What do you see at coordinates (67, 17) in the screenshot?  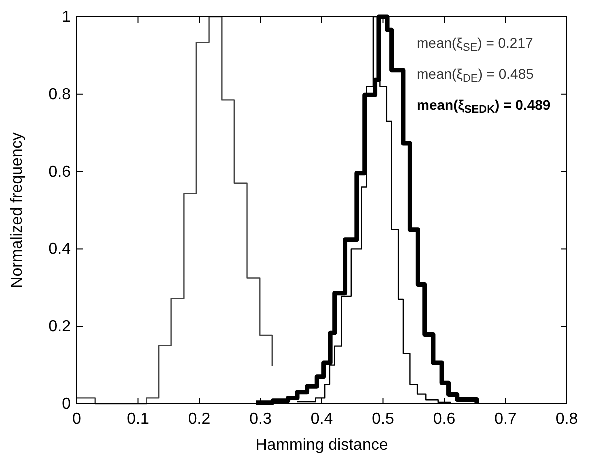 I see `y-tick-label: 1` at bounding box center [67, 17].